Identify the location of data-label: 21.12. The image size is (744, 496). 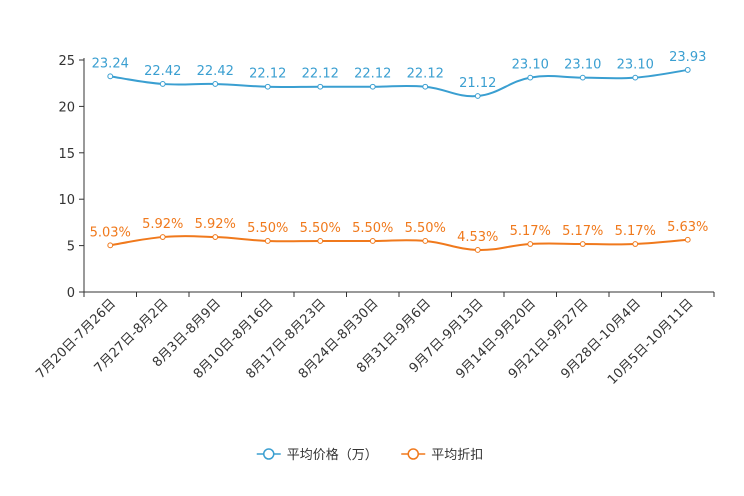
(477, 83).